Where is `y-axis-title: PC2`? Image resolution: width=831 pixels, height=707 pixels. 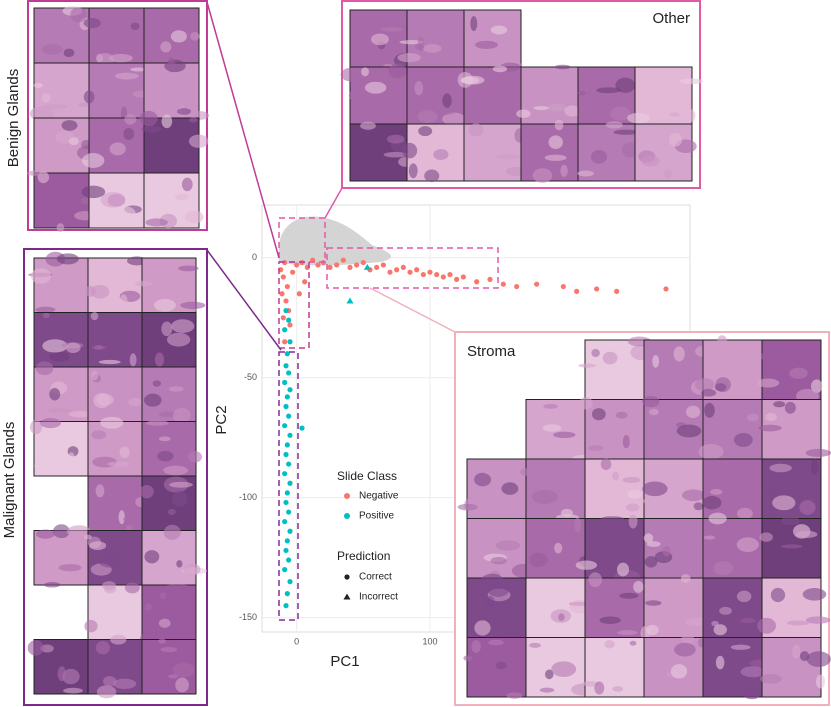 y-axis-title: PC2 is located at coordinates (221, 419).